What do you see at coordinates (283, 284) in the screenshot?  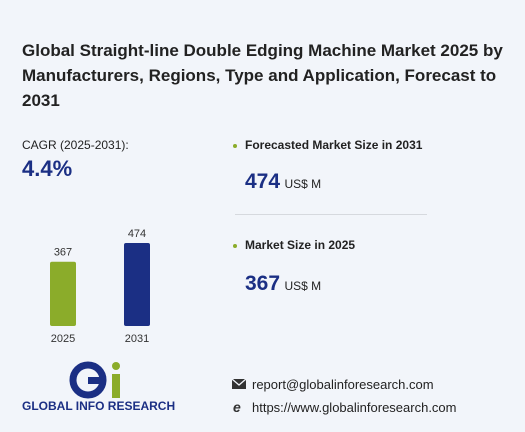 I see `stat: 367 US$ M` at bounding box center [283, 284].